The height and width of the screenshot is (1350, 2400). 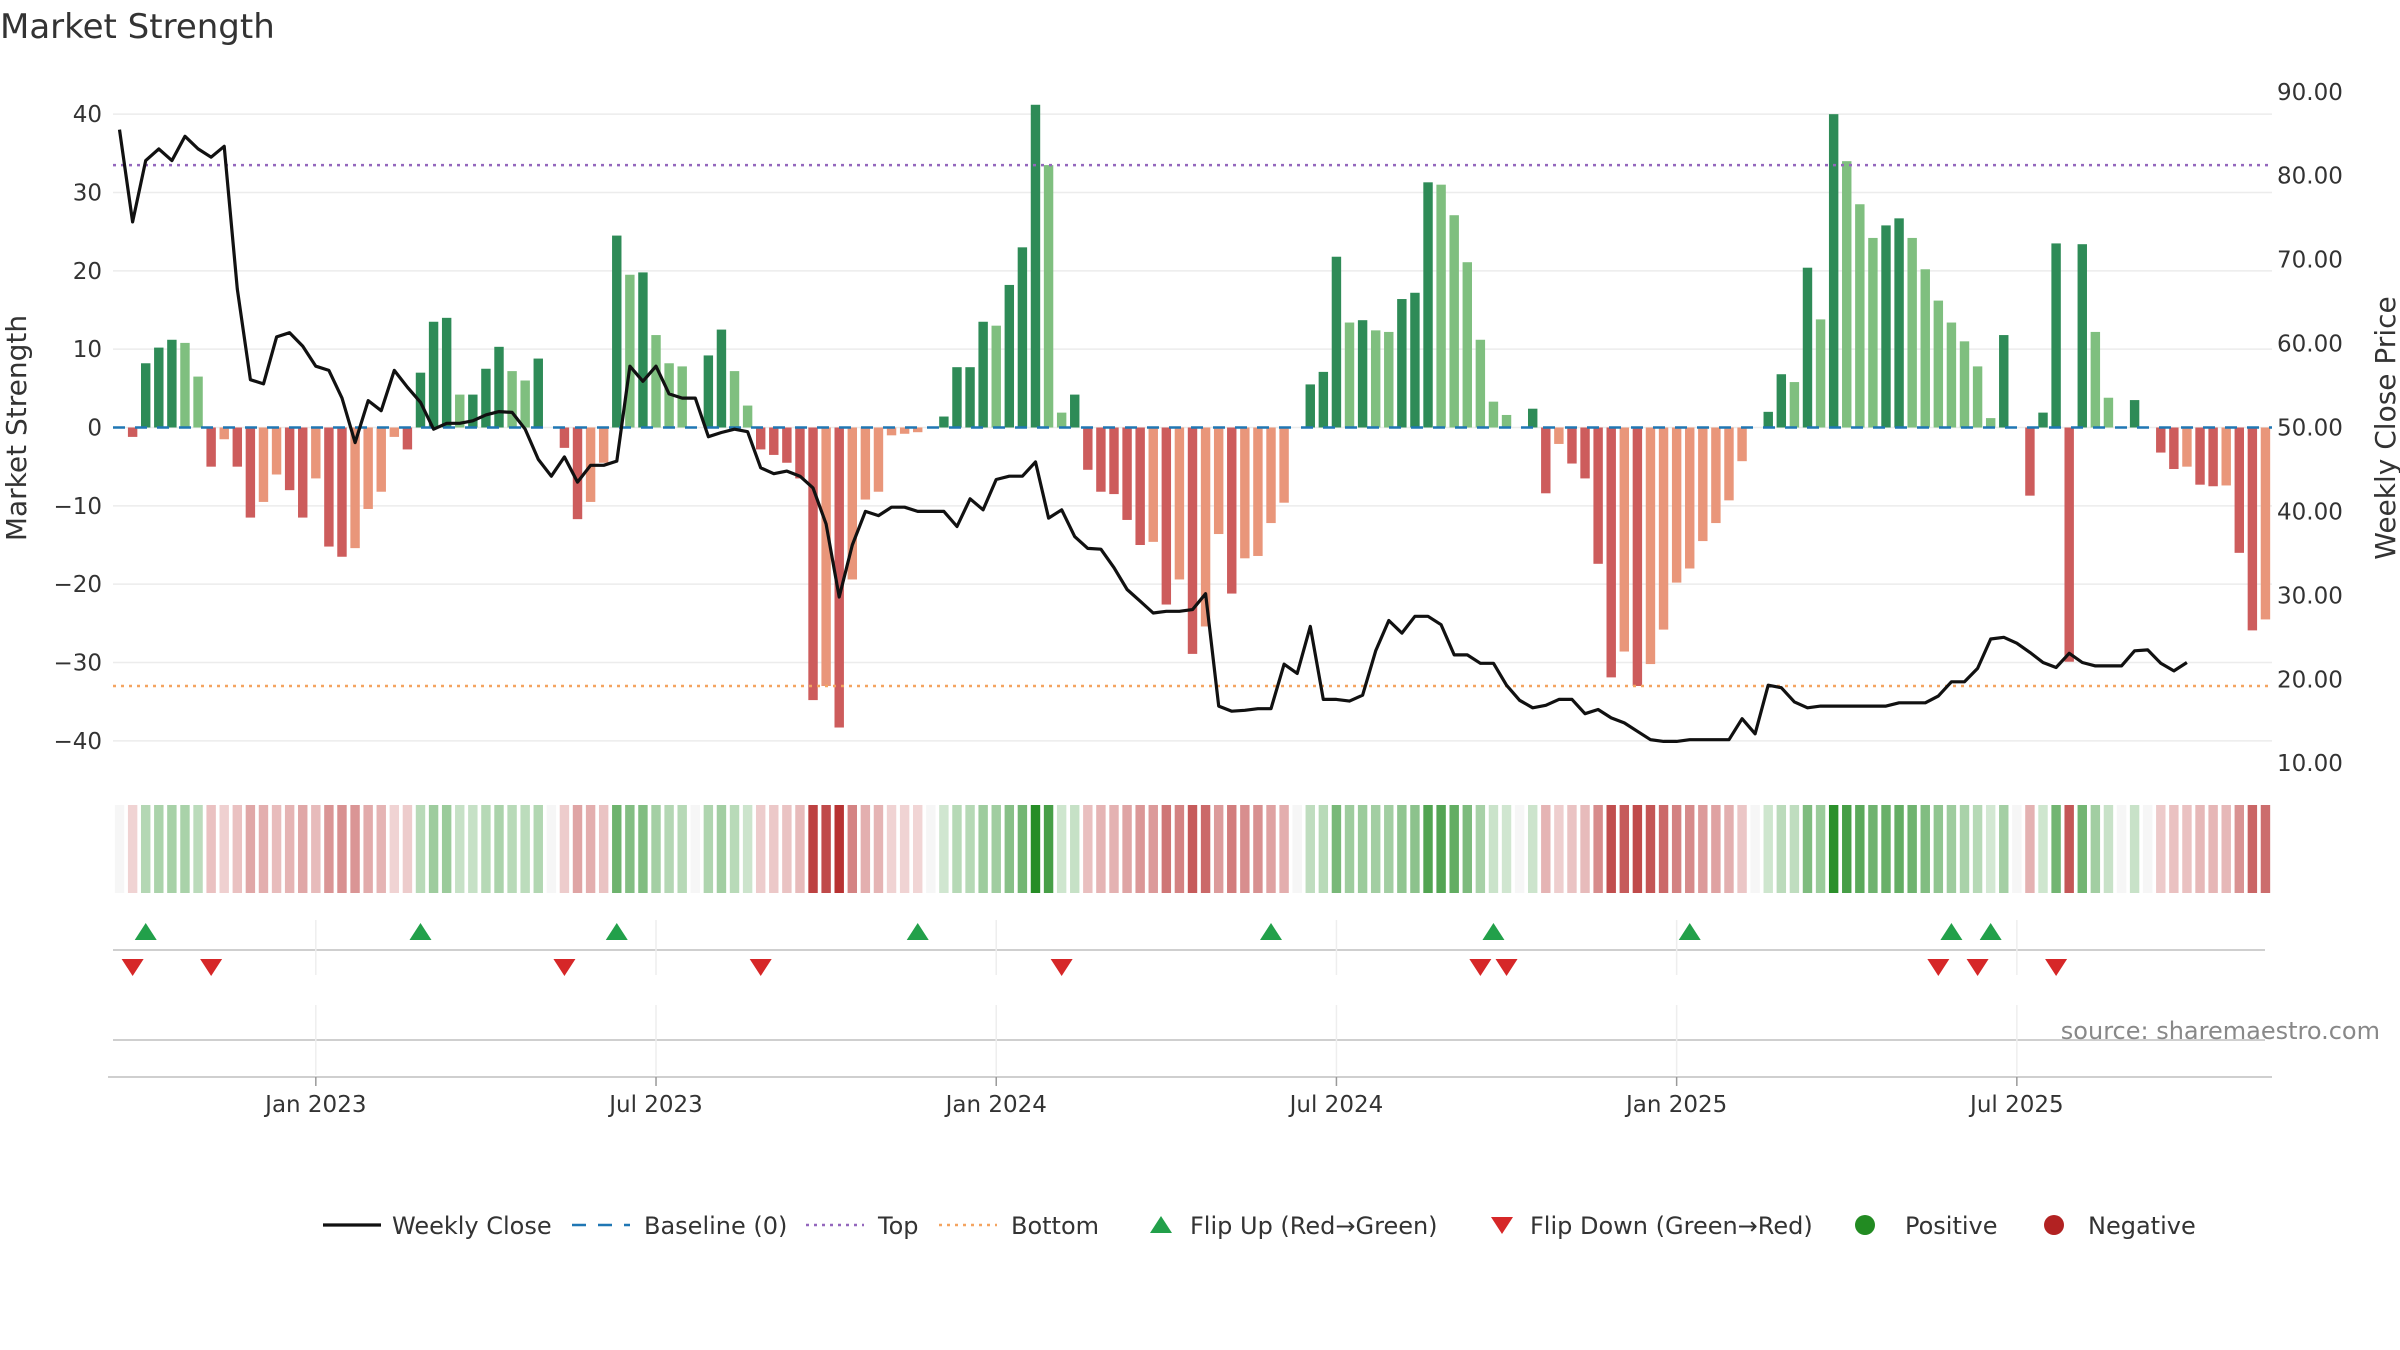 I want to click on x-tick-label: Jul 2023, so click(x=655, y=1105).